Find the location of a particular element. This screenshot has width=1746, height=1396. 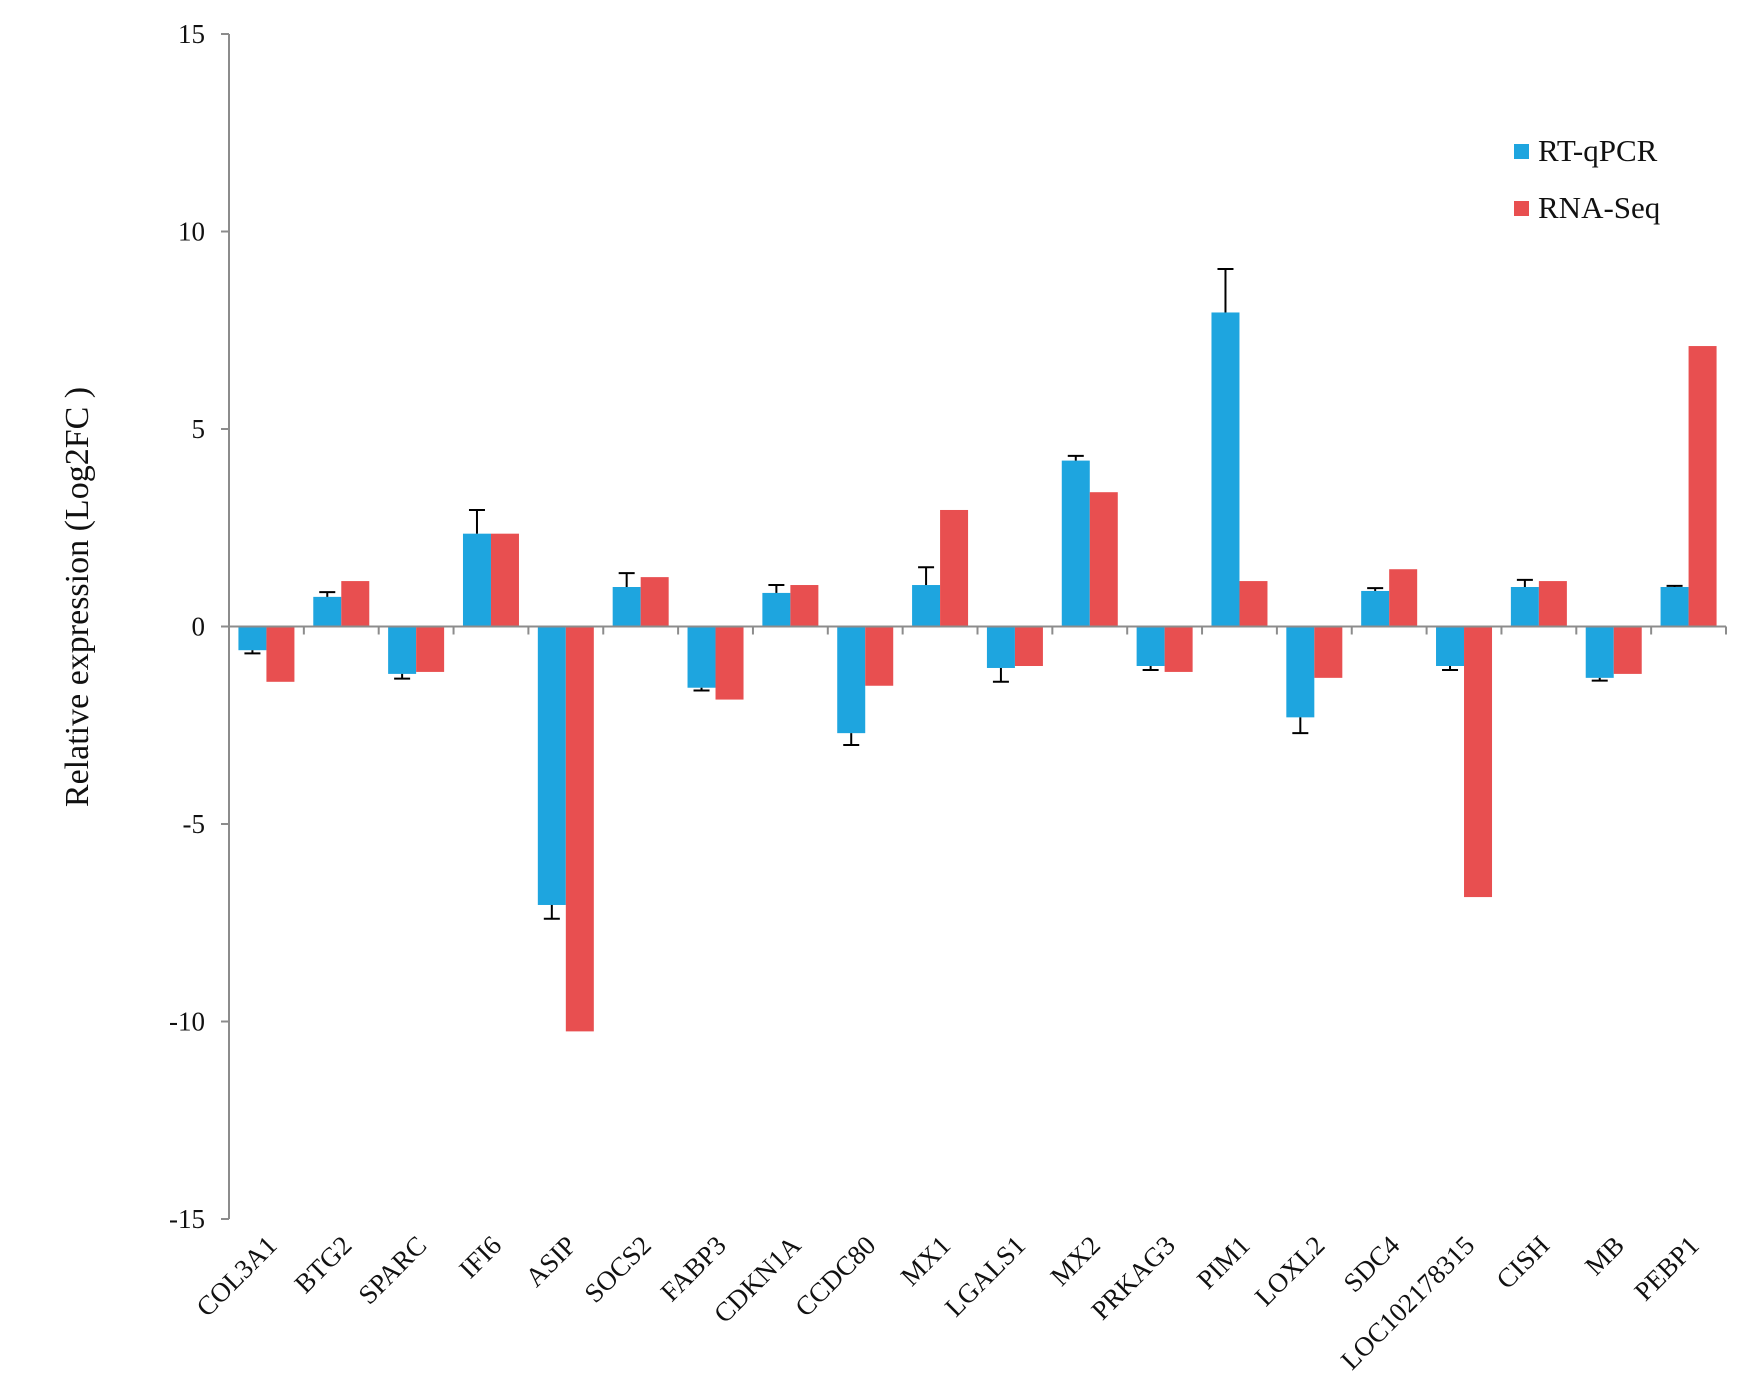

x-category-label: LOXL2 is located at coordinates (1290, 1271).